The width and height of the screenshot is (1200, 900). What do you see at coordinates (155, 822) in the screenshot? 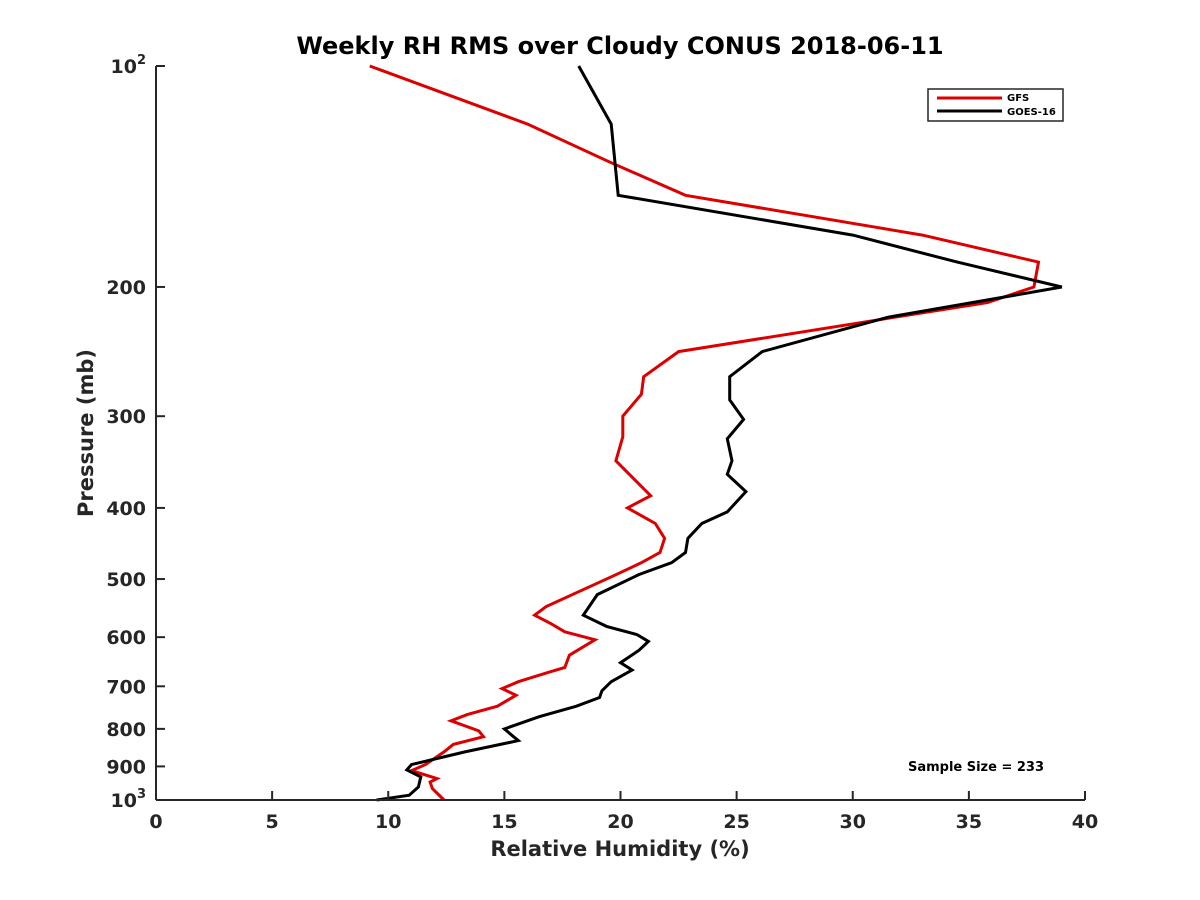
I see `x-tick-label: 0` at bounding box center [155, 822].